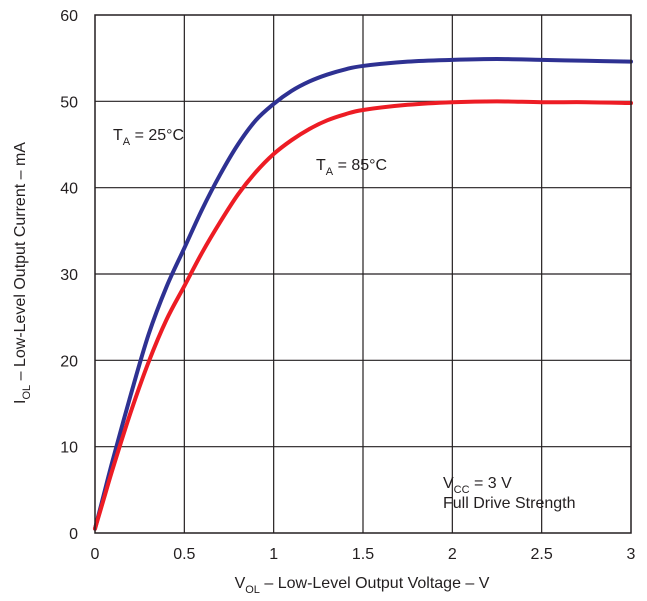 This screenshot has width=647, height=601. Describe the element at coordinates (509, 503) in the screenshot. I see `annotation-drive: Full Drive Strength` at that location.